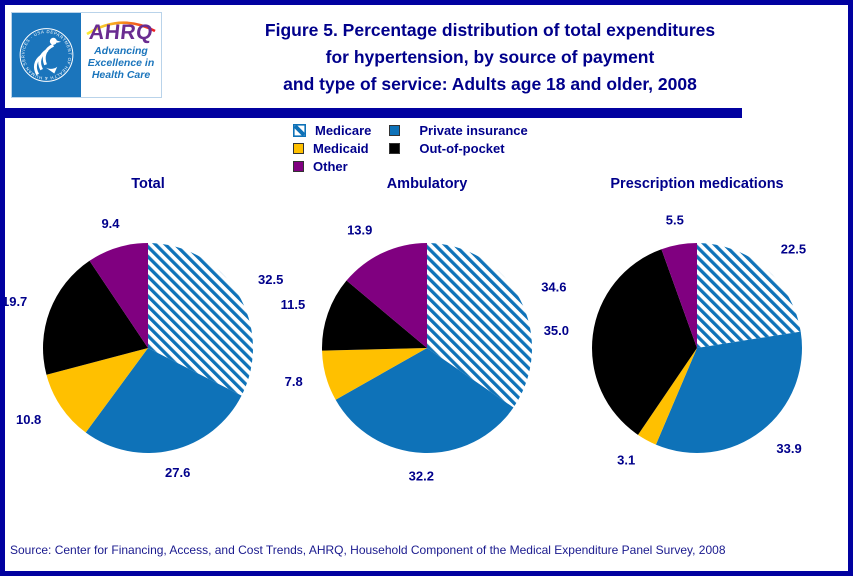 The height and width of the screenshot is (576, 853). I want to click on out-of-pocket-swatch-icon, so click(395, 148).